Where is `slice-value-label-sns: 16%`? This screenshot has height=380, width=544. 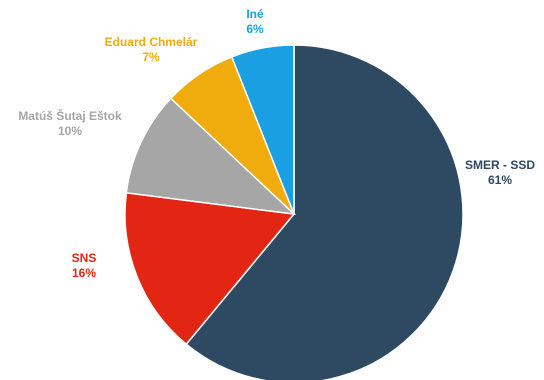
slice-value-label-sns: 16% is located at coordinates (84, 273).